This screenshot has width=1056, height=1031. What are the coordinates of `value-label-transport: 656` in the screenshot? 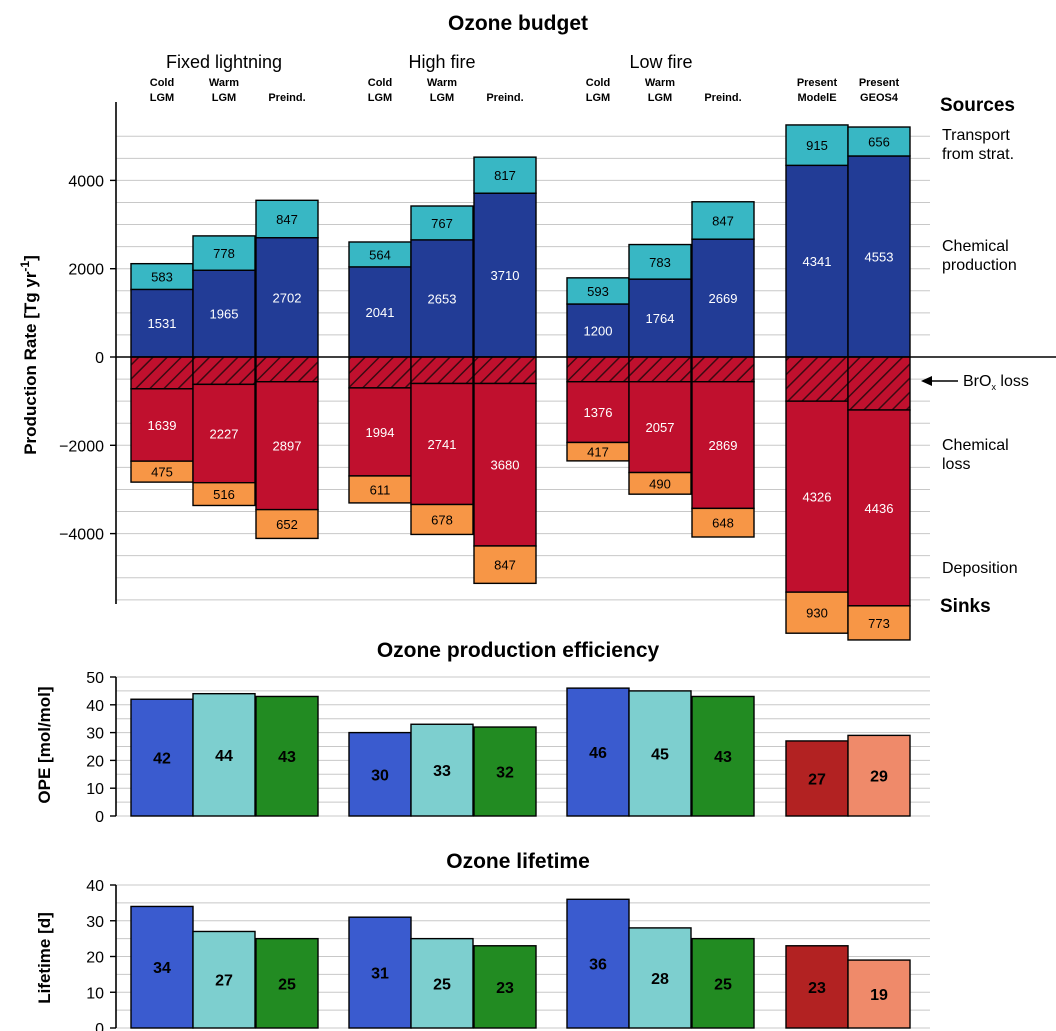 It's located at (879, 142).